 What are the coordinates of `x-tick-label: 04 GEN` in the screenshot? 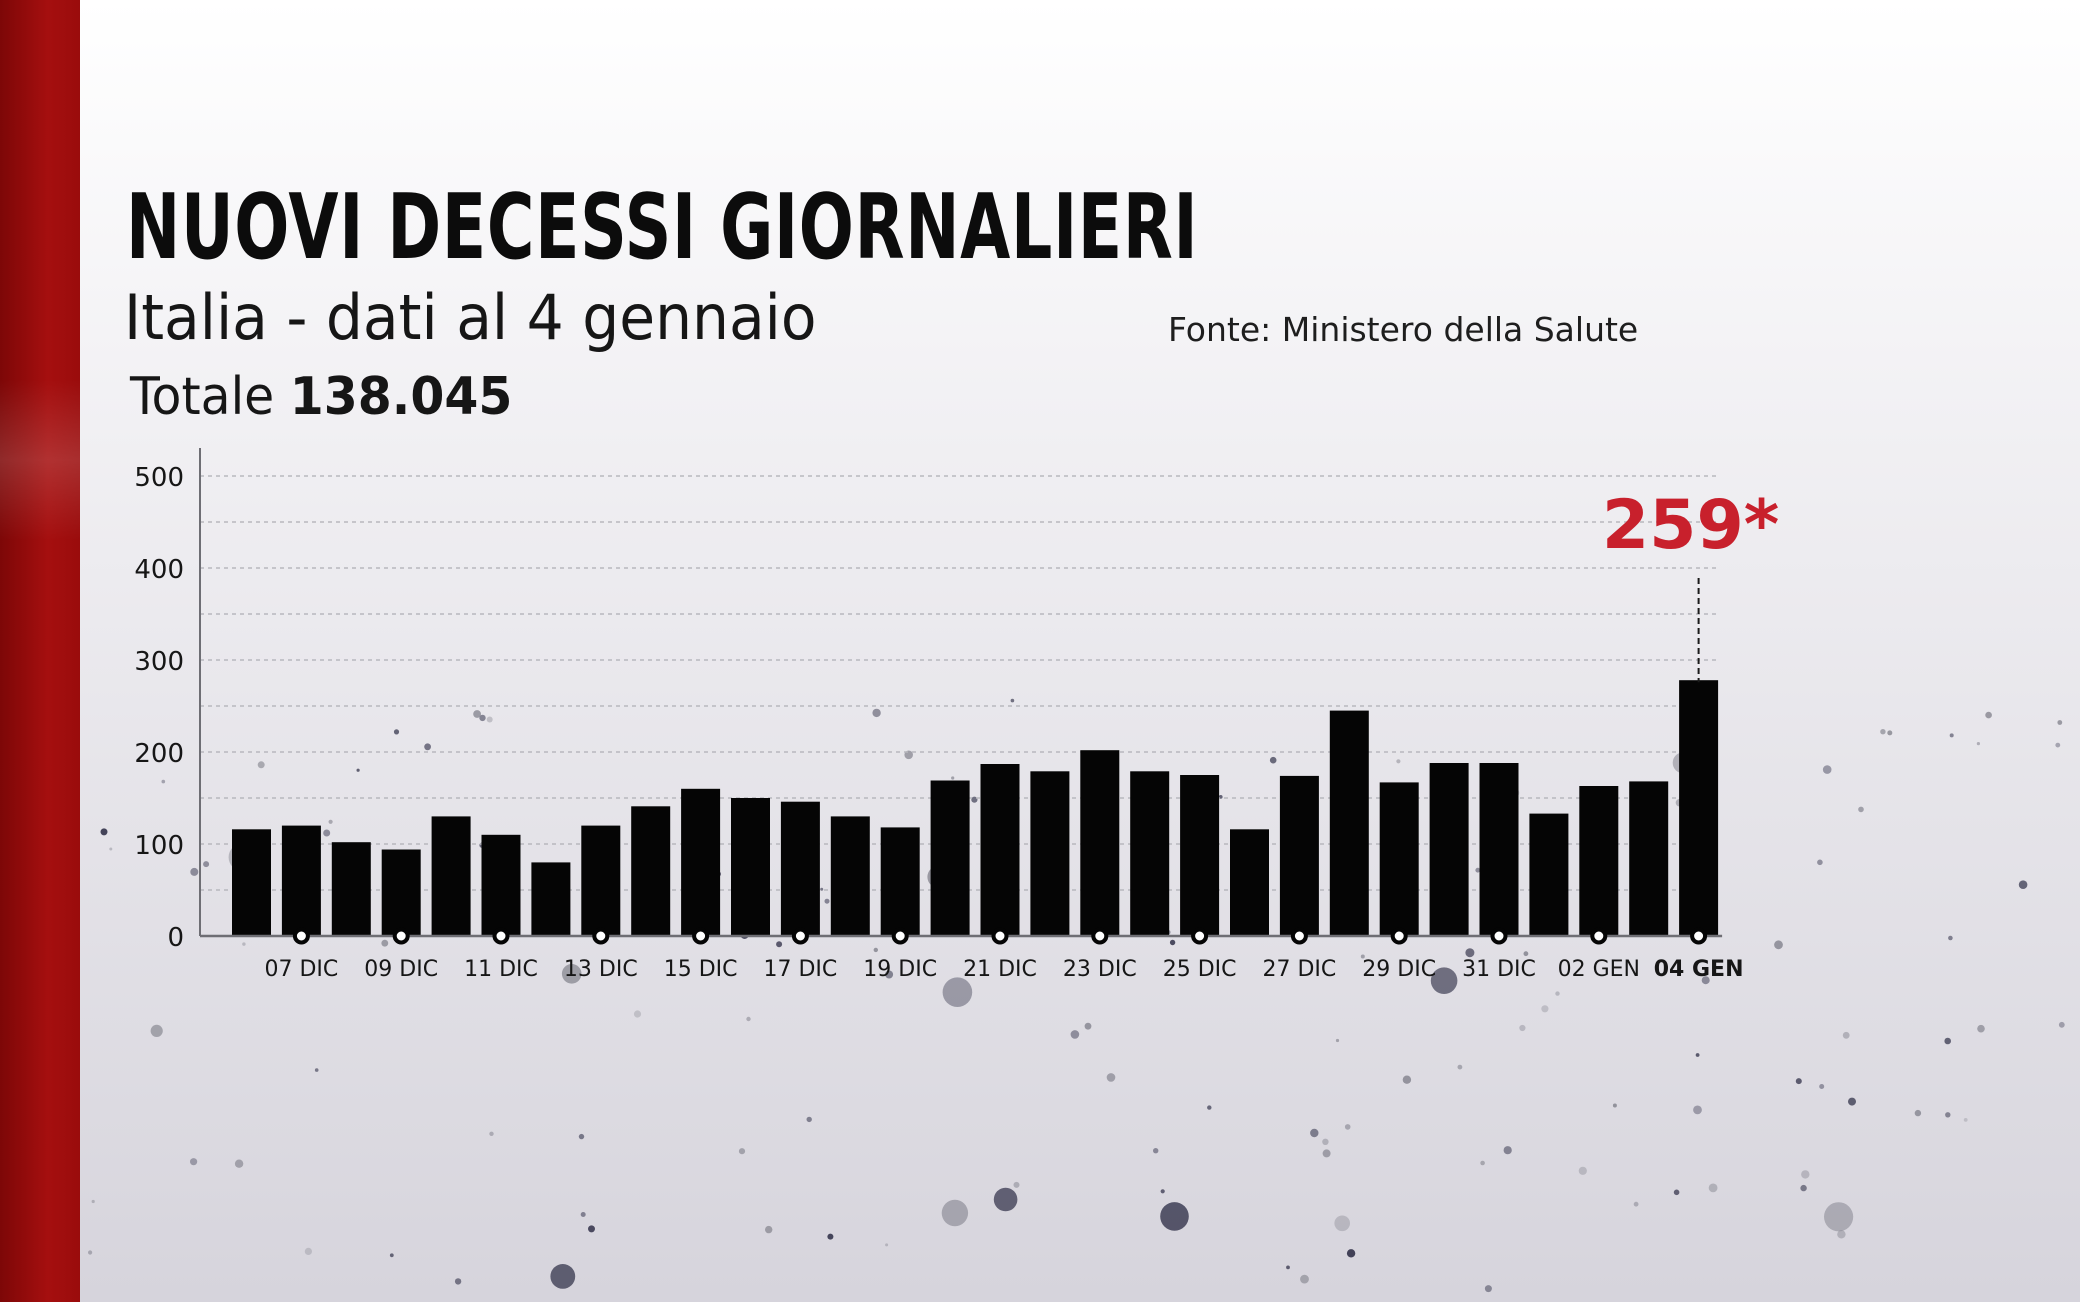 It's located at (1699, 969).